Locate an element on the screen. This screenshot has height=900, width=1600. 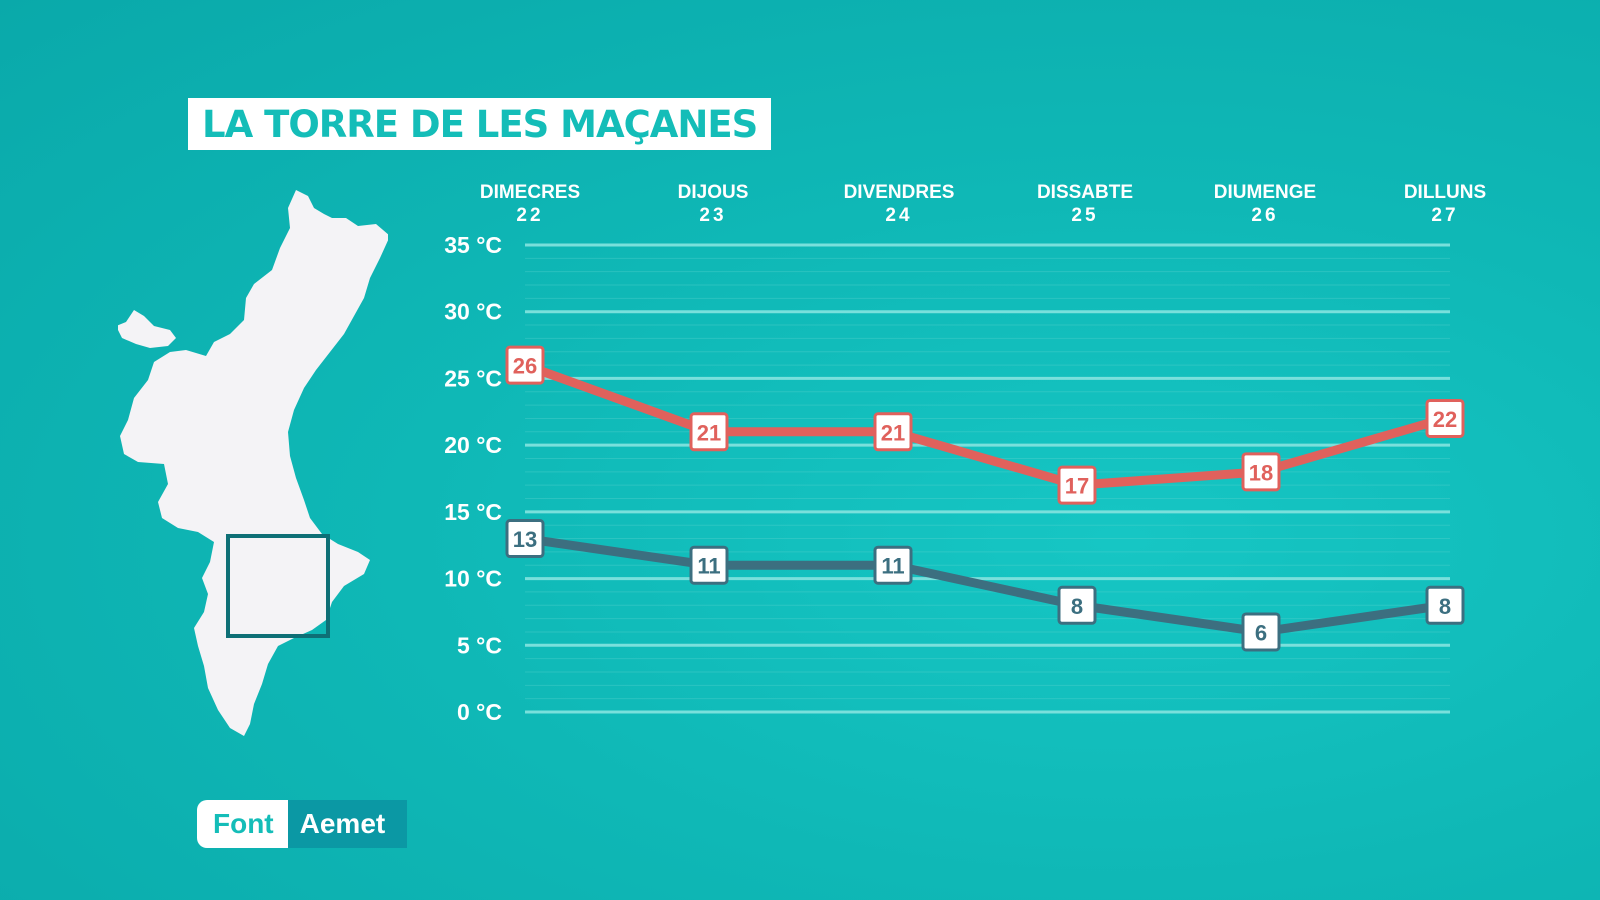
region-map-shape is located at coordinates (254, 463).